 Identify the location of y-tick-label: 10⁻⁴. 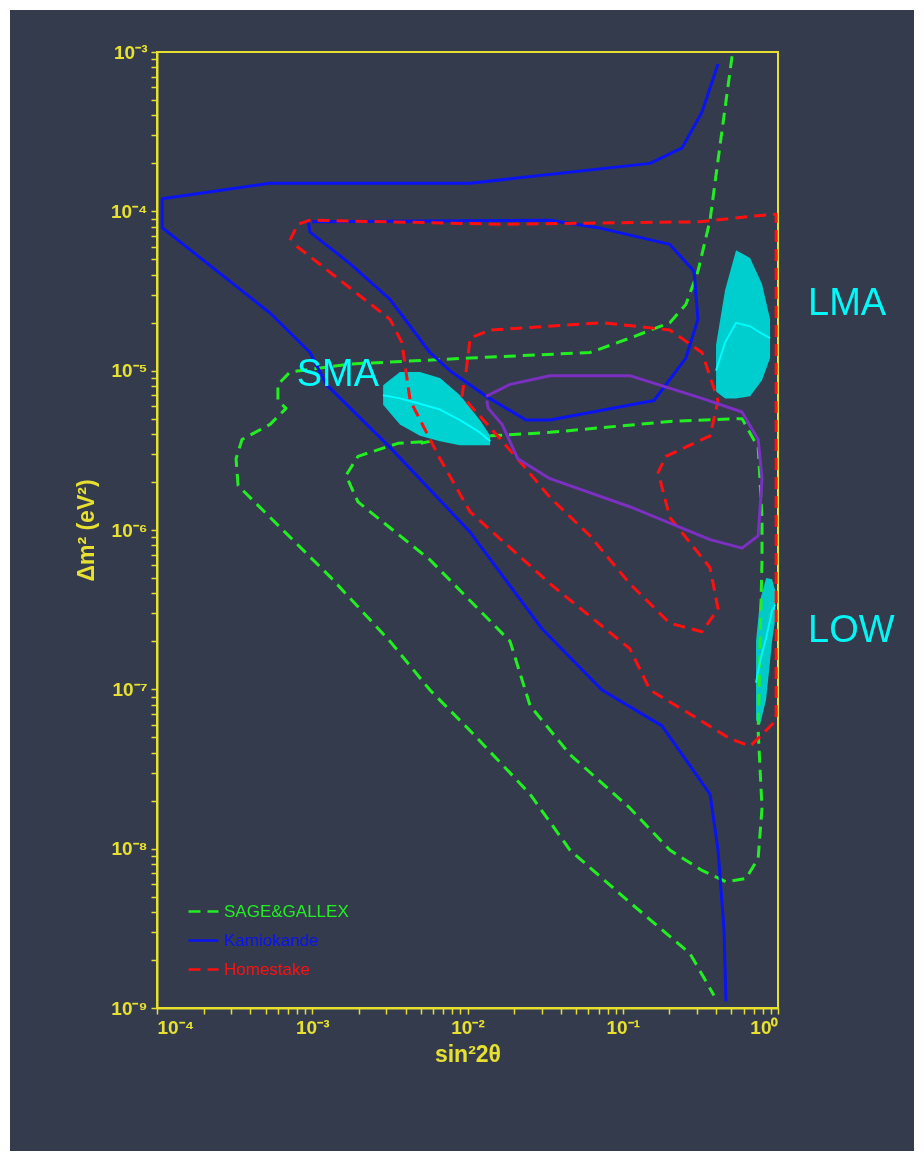
(129, 211).